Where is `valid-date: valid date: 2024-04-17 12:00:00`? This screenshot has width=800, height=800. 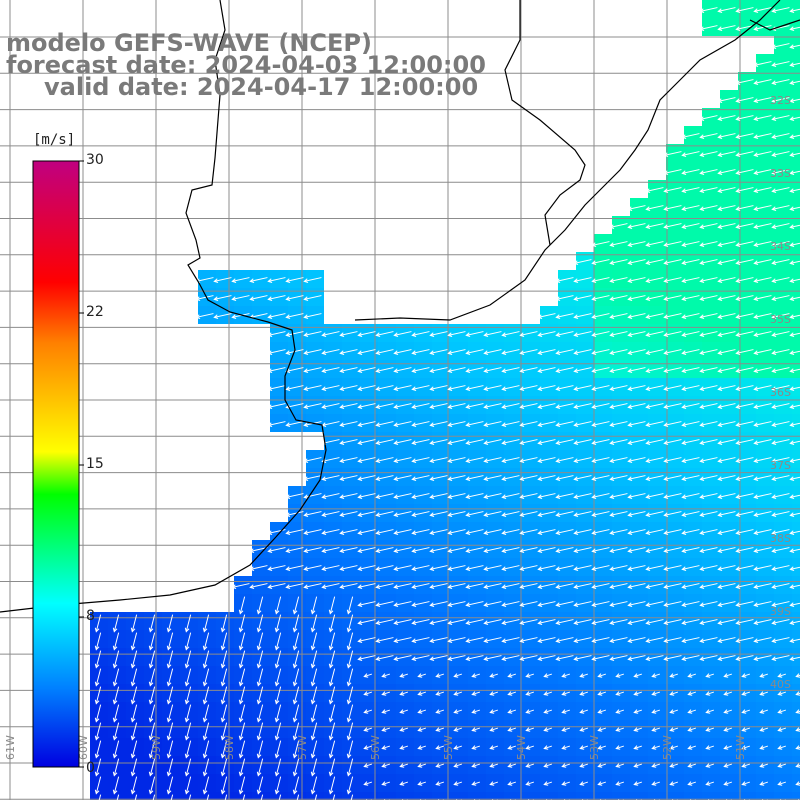 valid-date: valid date: 2024-04-17 12:00:00 is located at coordinates (261, 87).